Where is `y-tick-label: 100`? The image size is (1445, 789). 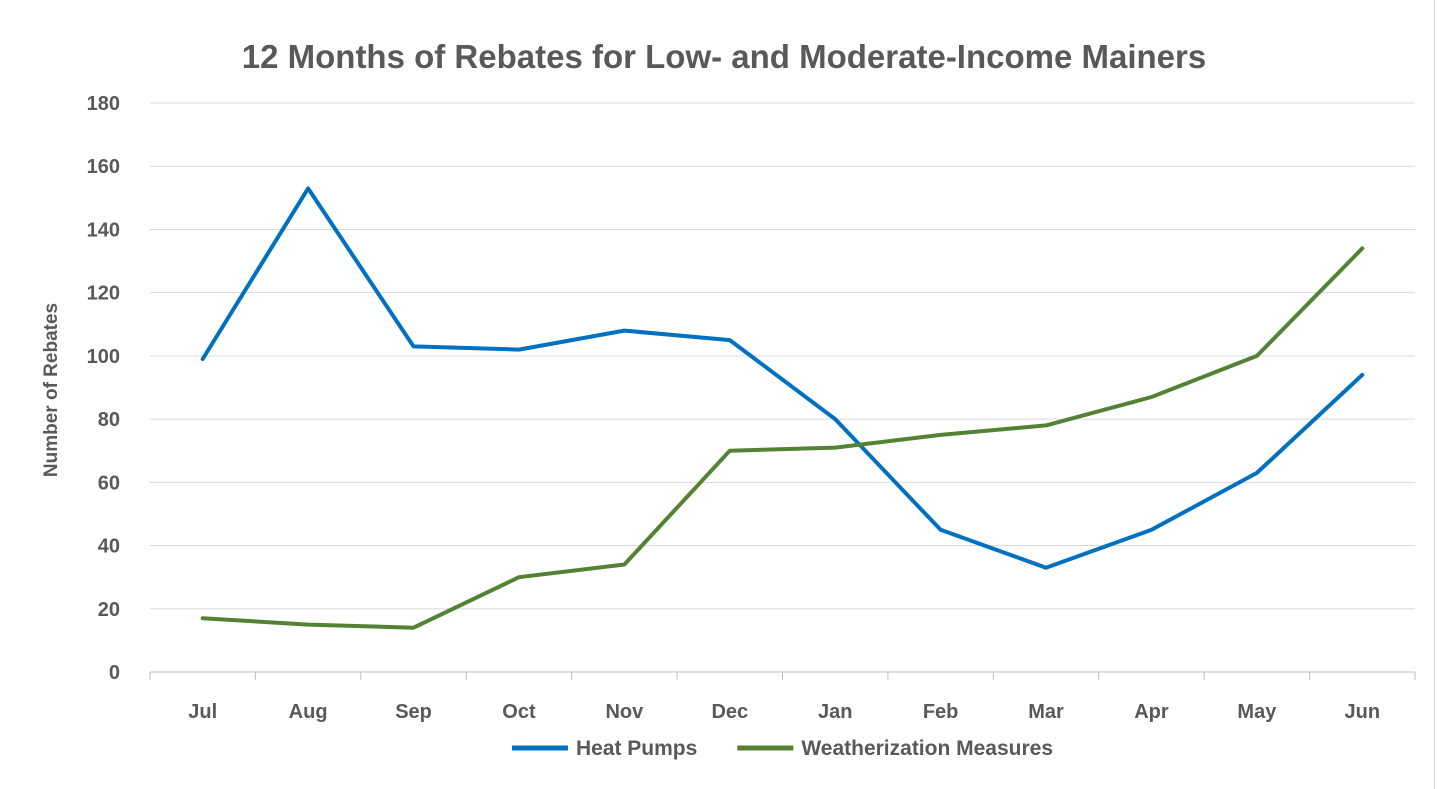
y-tick-label: 100 is located at coordinates (103, 357).